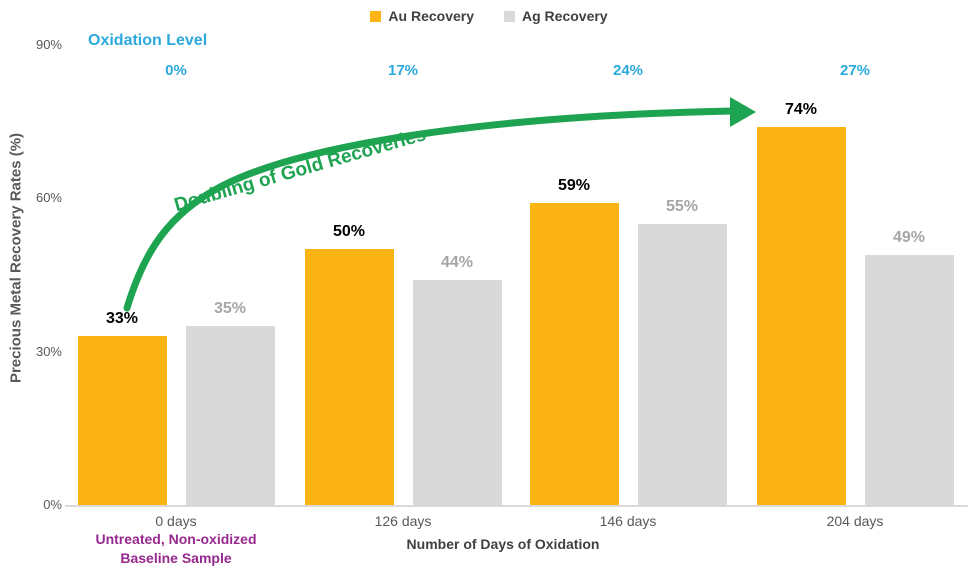  What do you see at coordinates (148, 40) in the screenshot?
I see `oxidation-level-title: Oxidation Level` at bounding box center [148, 40].